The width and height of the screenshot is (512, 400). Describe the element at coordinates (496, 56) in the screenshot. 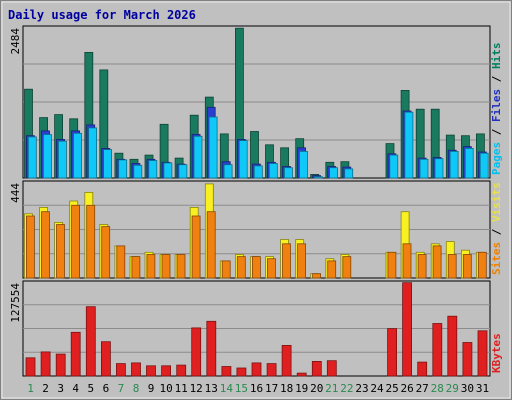

I see `legend-entry: Hits` at that location.